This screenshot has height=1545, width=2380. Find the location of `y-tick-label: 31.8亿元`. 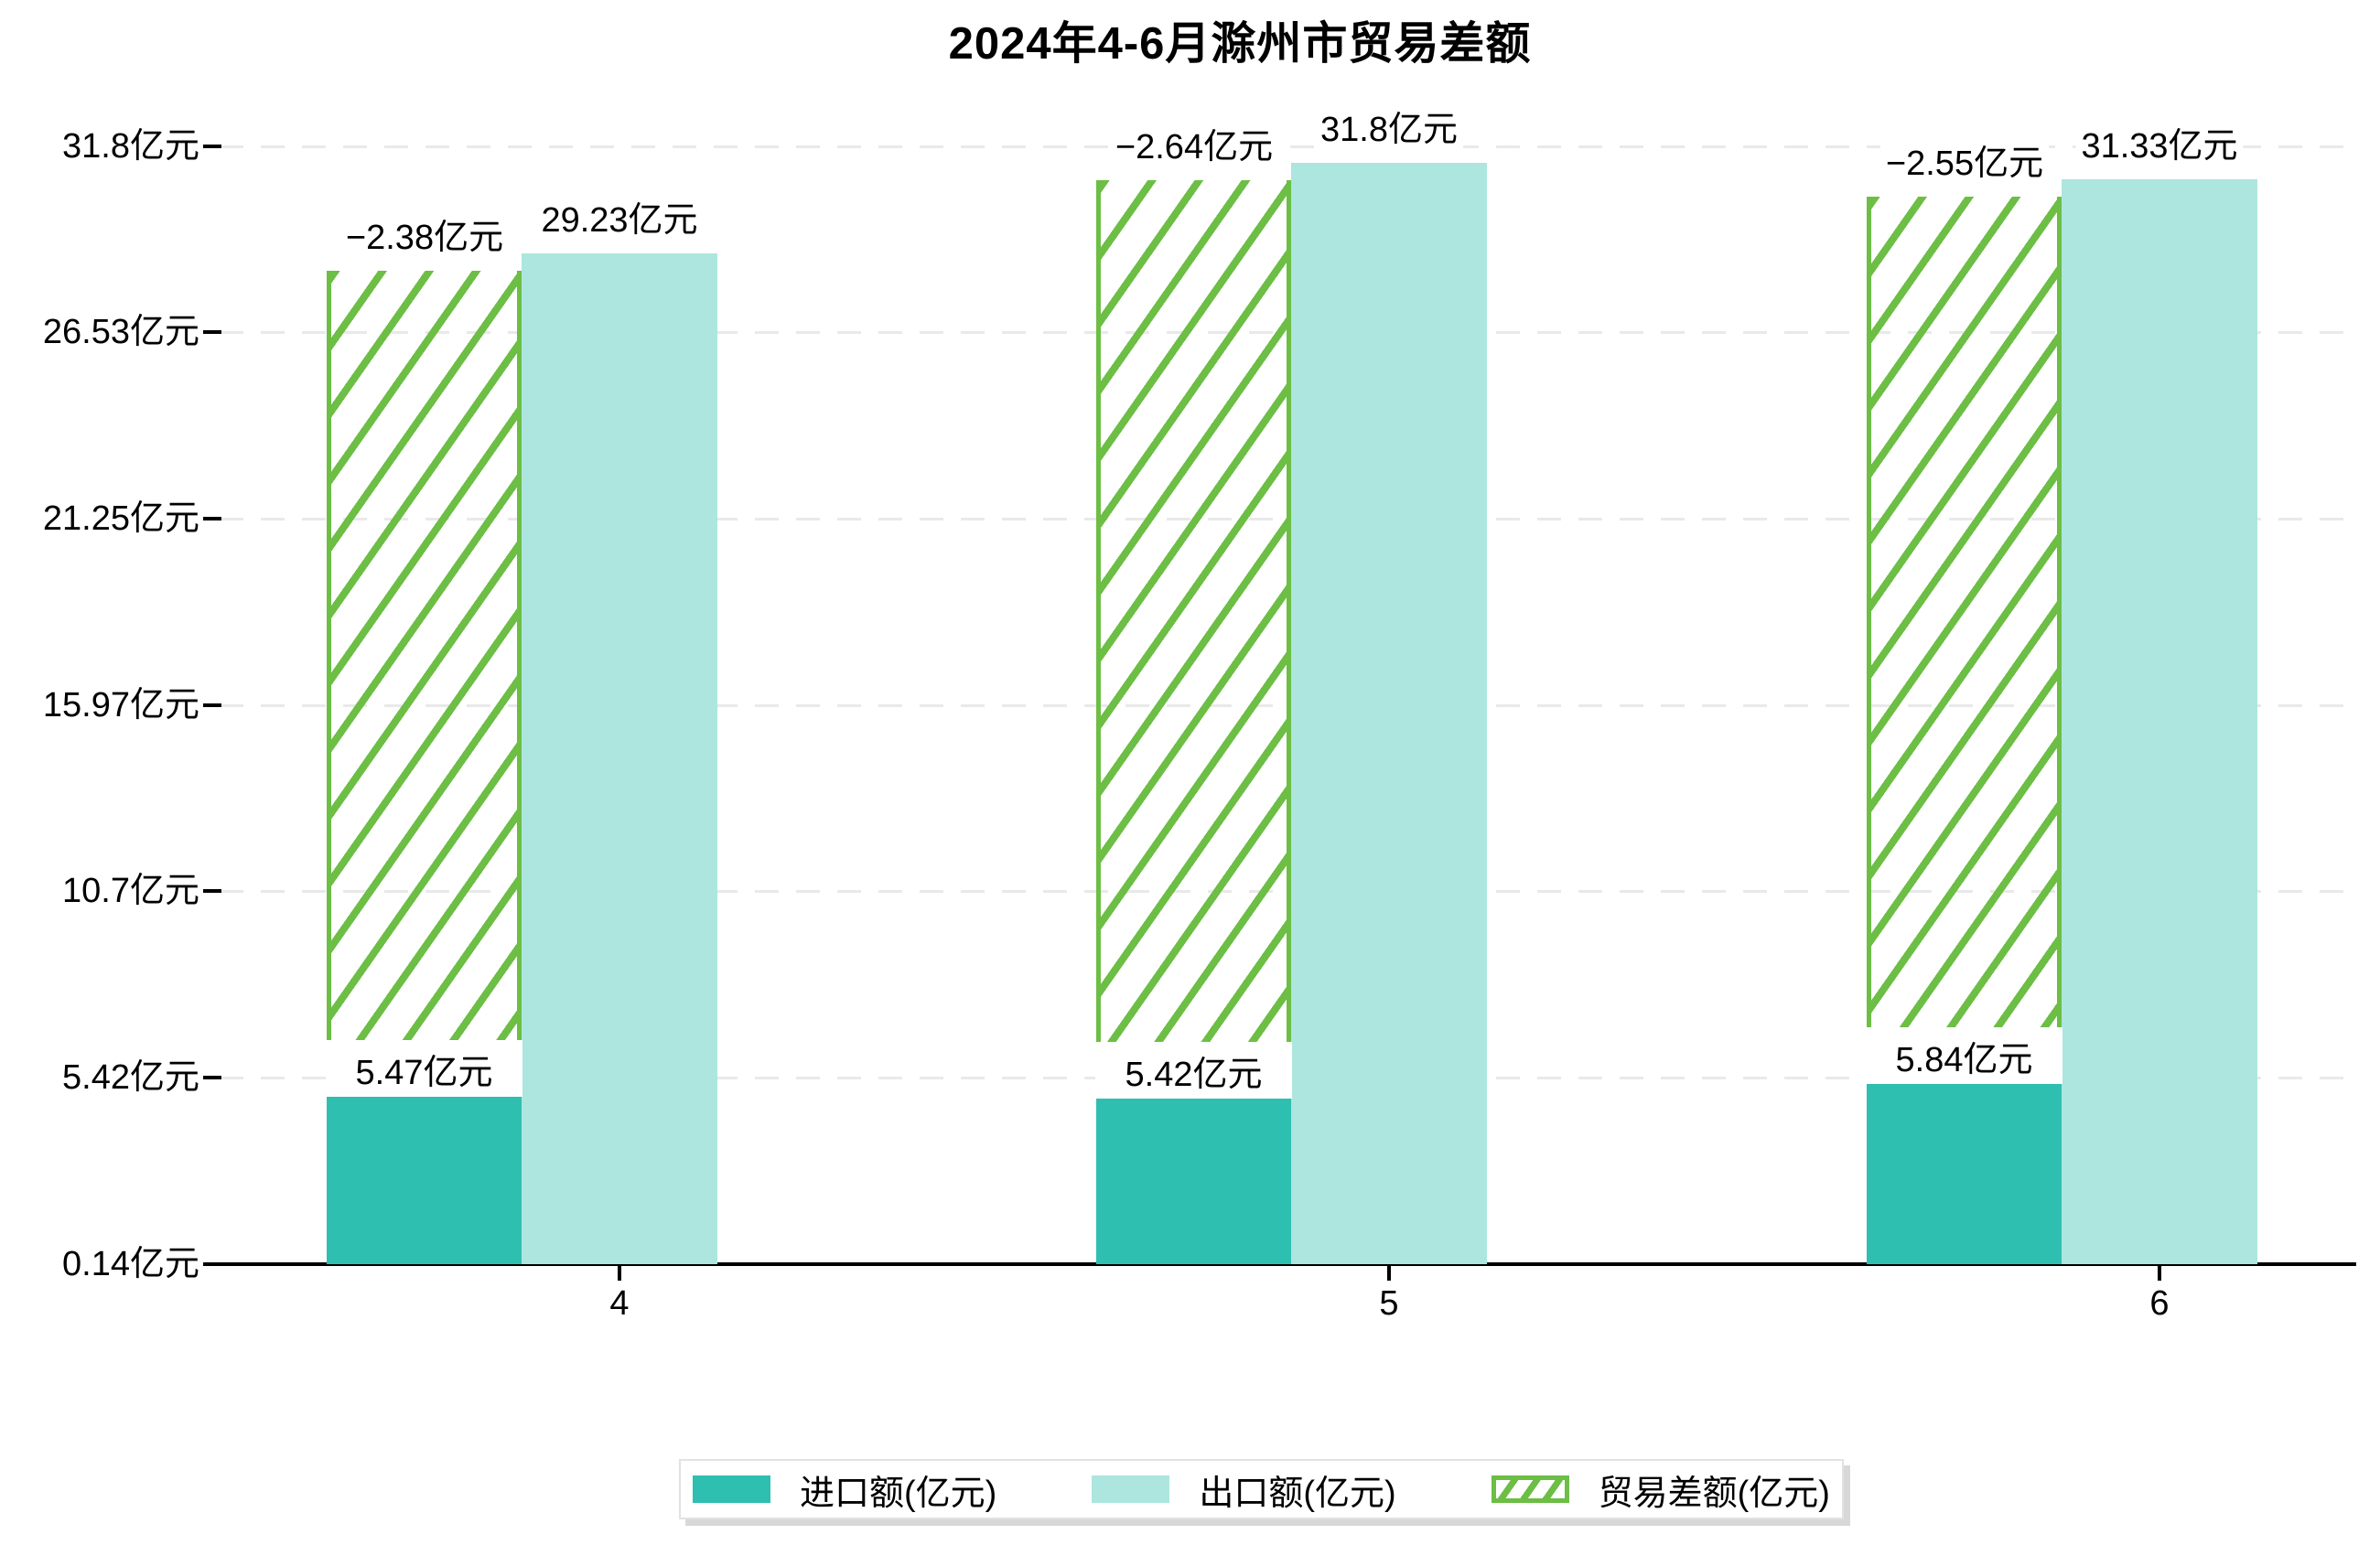

y-tick-label: 31.8亿元 is located at coordinates (130, 146).